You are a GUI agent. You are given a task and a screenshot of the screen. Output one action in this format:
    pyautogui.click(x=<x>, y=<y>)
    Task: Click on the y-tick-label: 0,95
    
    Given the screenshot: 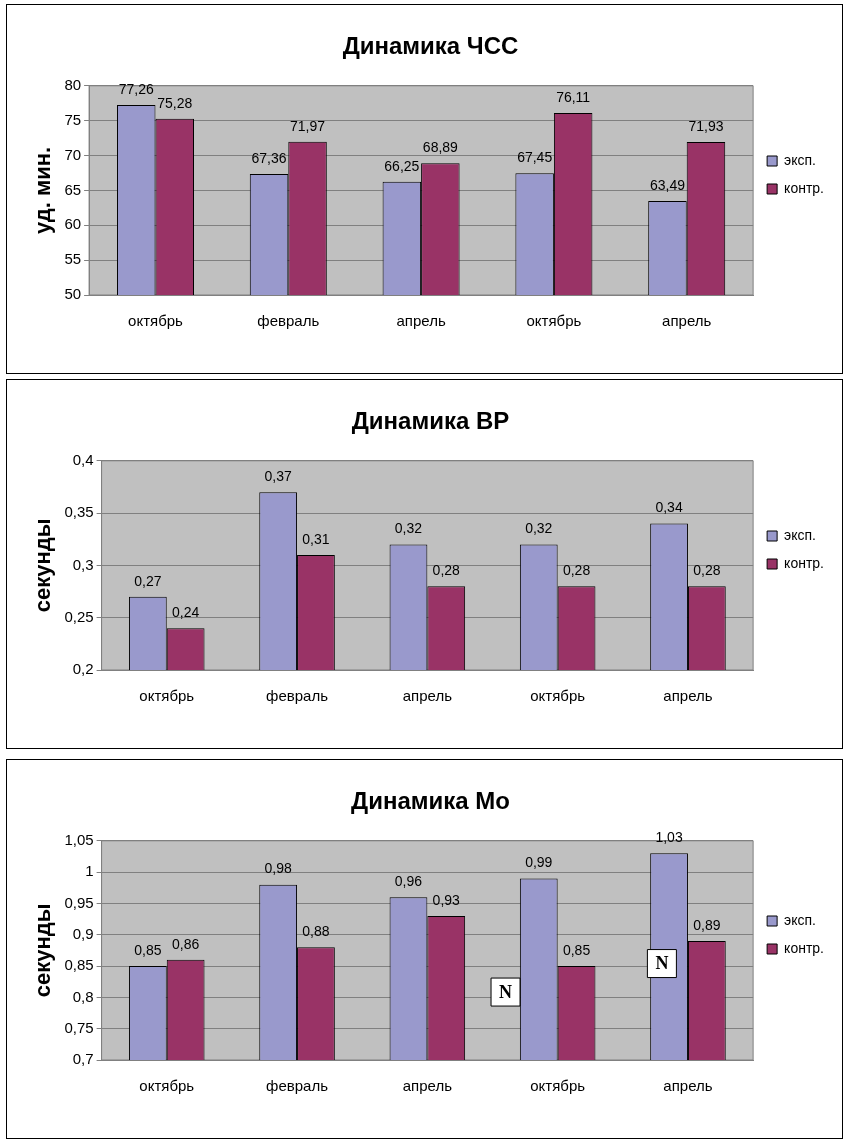 What is the action you would take?
    pyautogui.click(x=79, y=902)
    